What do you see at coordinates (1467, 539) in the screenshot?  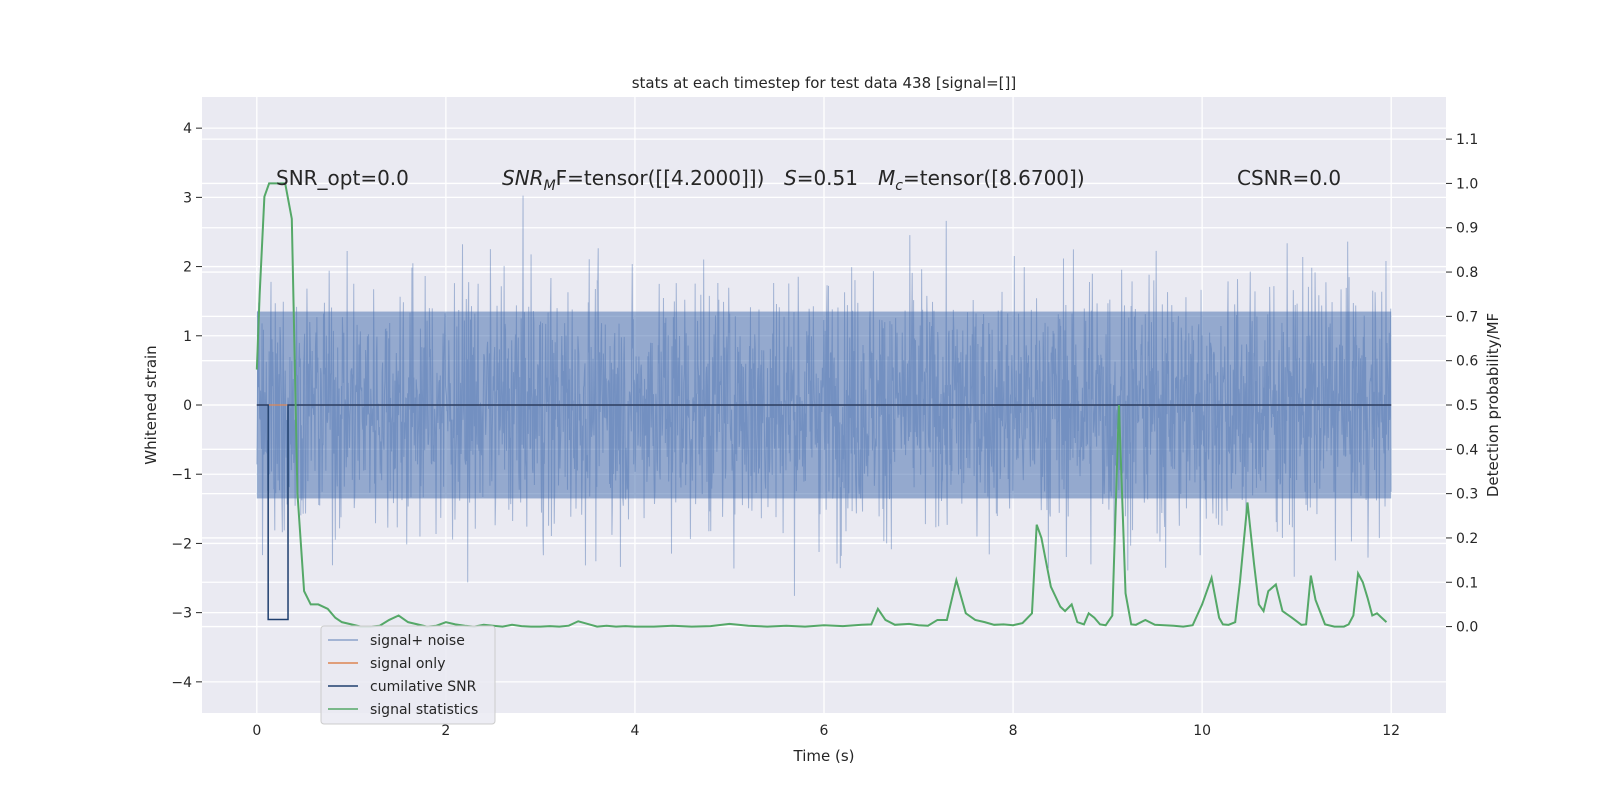 I see `y2-tick-label: 0.2` at bounding box center [1467, 539].